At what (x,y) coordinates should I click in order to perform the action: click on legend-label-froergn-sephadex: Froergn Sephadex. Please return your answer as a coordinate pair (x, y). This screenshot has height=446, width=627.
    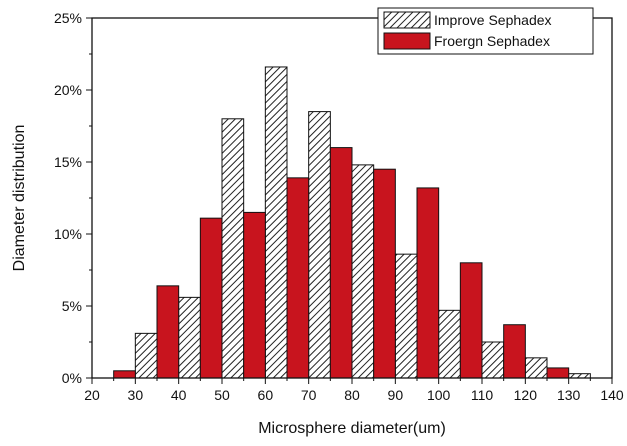
    Looking at the image, I should click on (492, 41).